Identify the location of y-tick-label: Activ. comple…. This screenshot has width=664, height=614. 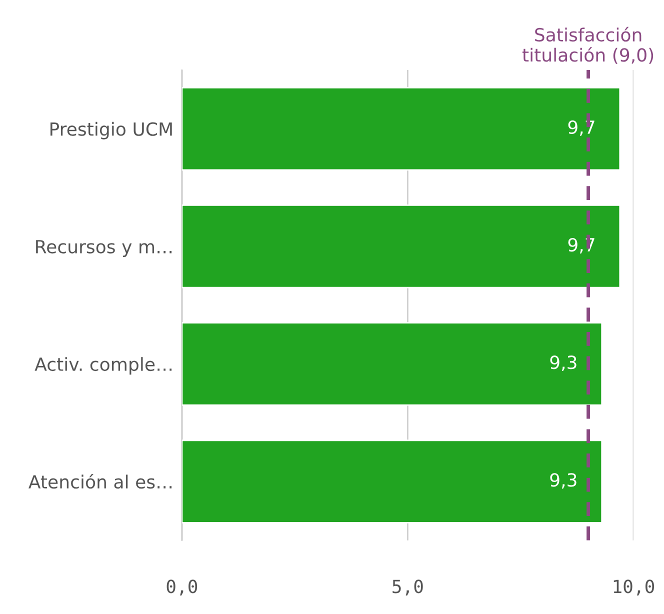
(103, 366).